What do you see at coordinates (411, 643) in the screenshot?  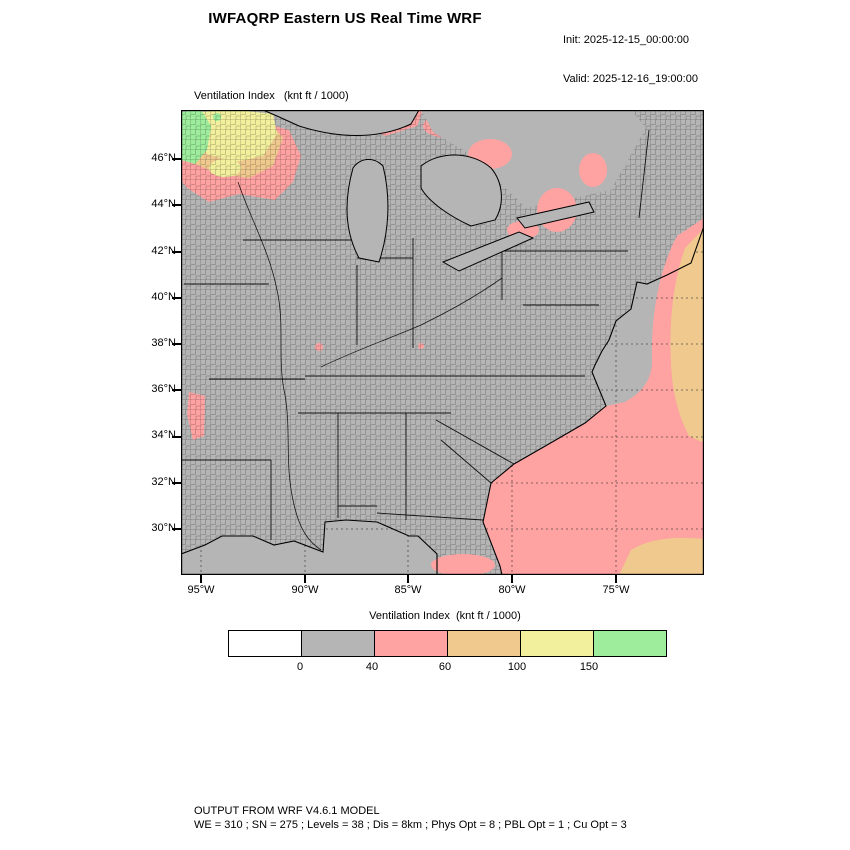 I see `colorbar-cell-pink` at bounding box center [411, 643].